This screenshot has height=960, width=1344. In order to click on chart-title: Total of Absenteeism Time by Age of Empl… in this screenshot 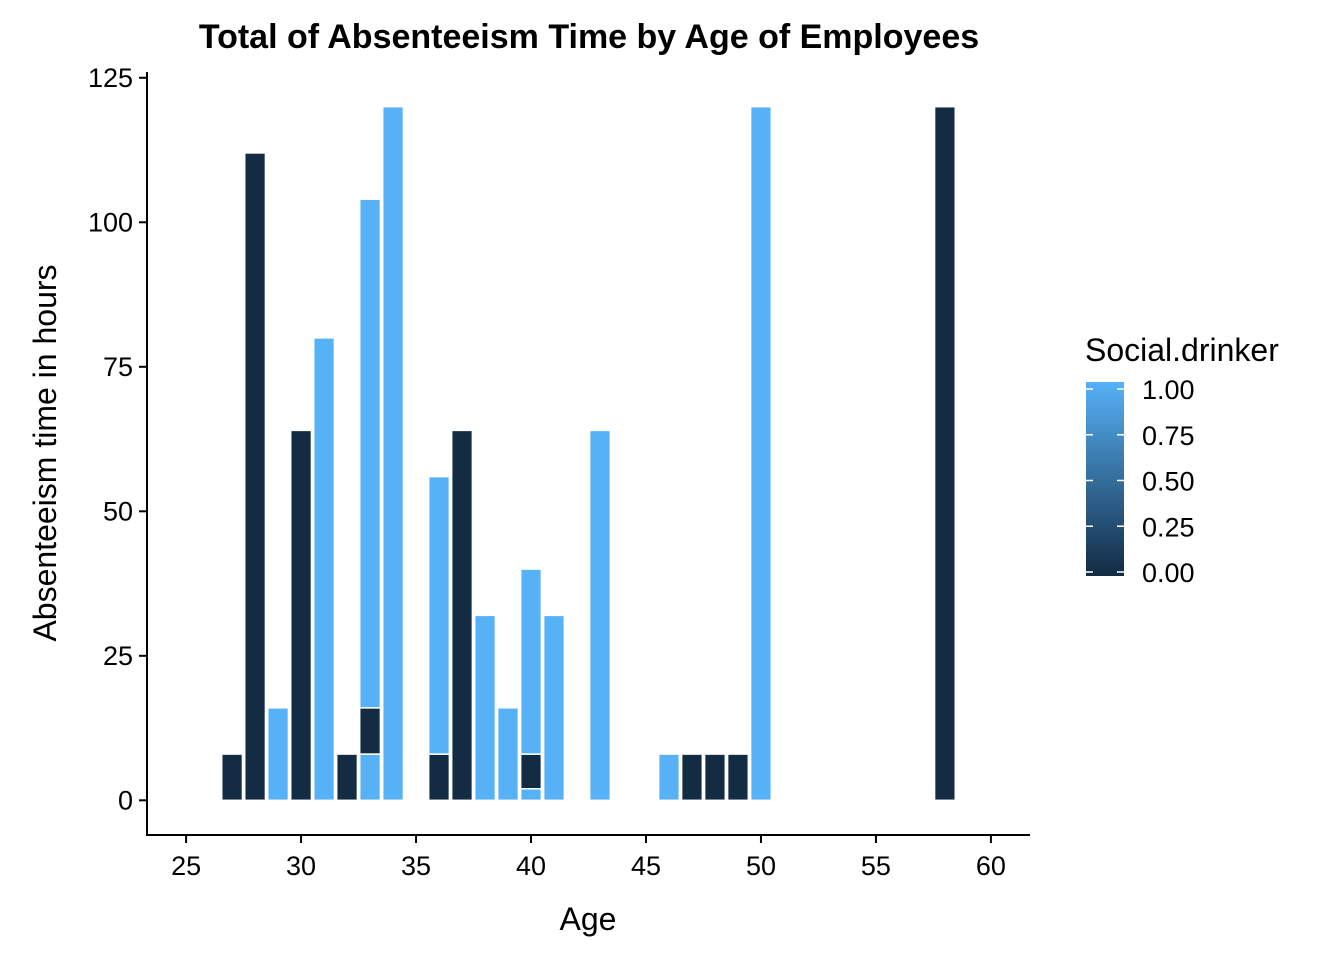, I will do `click(589, 37)`.